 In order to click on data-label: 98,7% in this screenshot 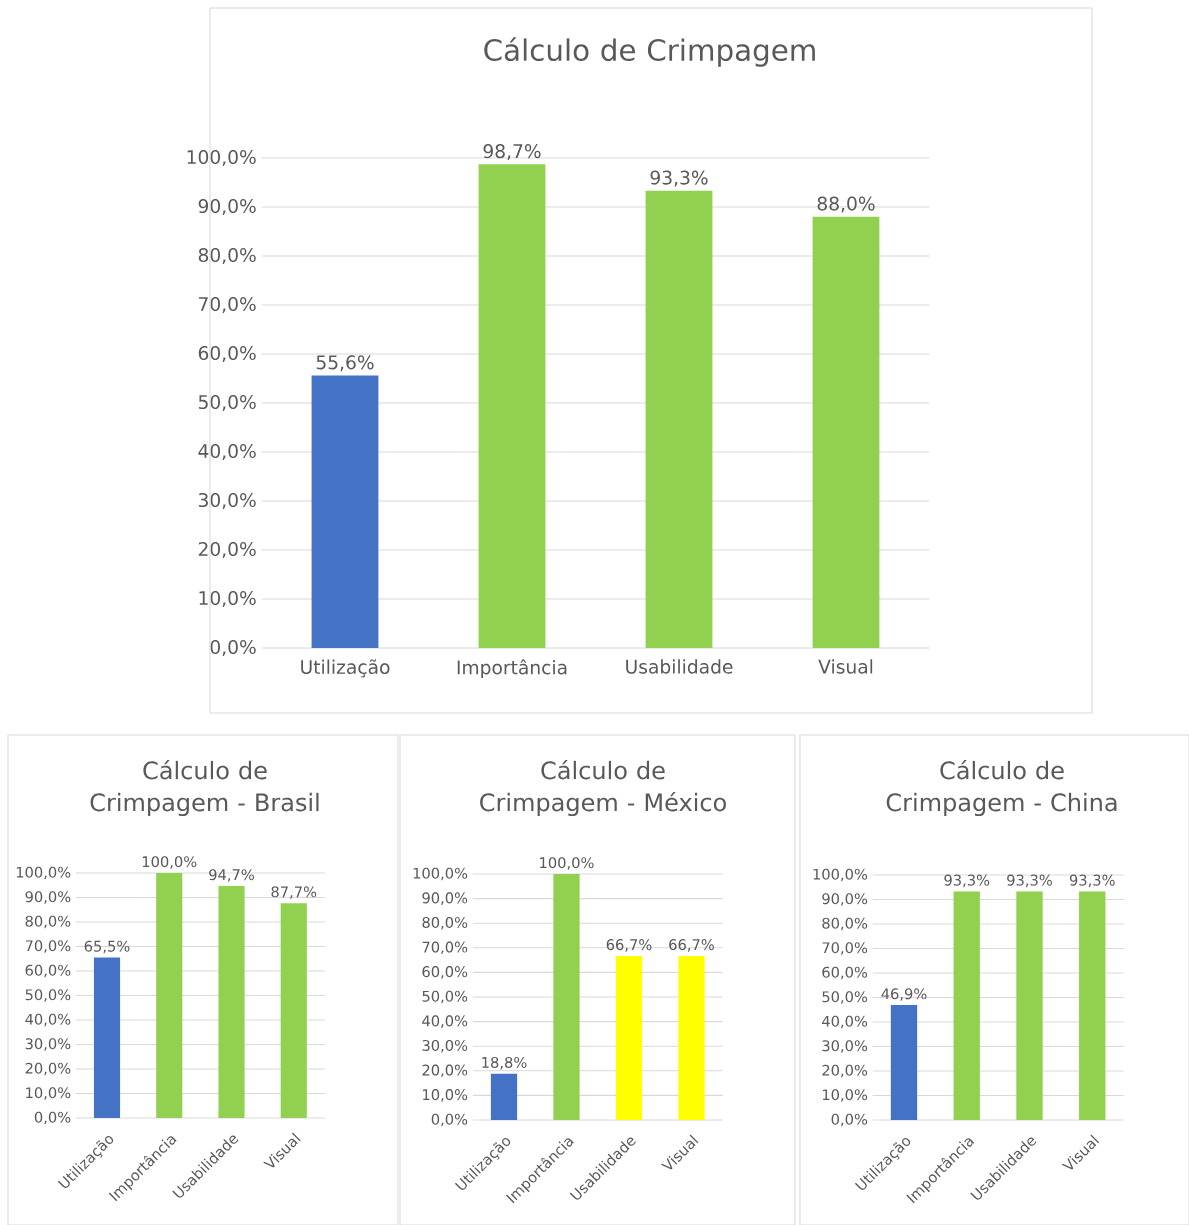, I will do `click(512, 152)`.